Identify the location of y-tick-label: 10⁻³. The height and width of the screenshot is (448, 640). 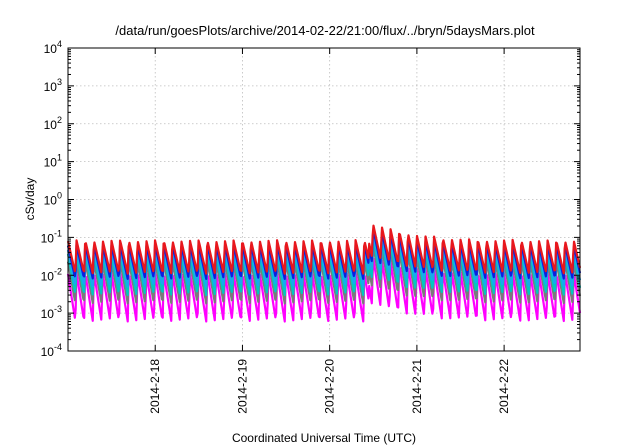
(51, 312).